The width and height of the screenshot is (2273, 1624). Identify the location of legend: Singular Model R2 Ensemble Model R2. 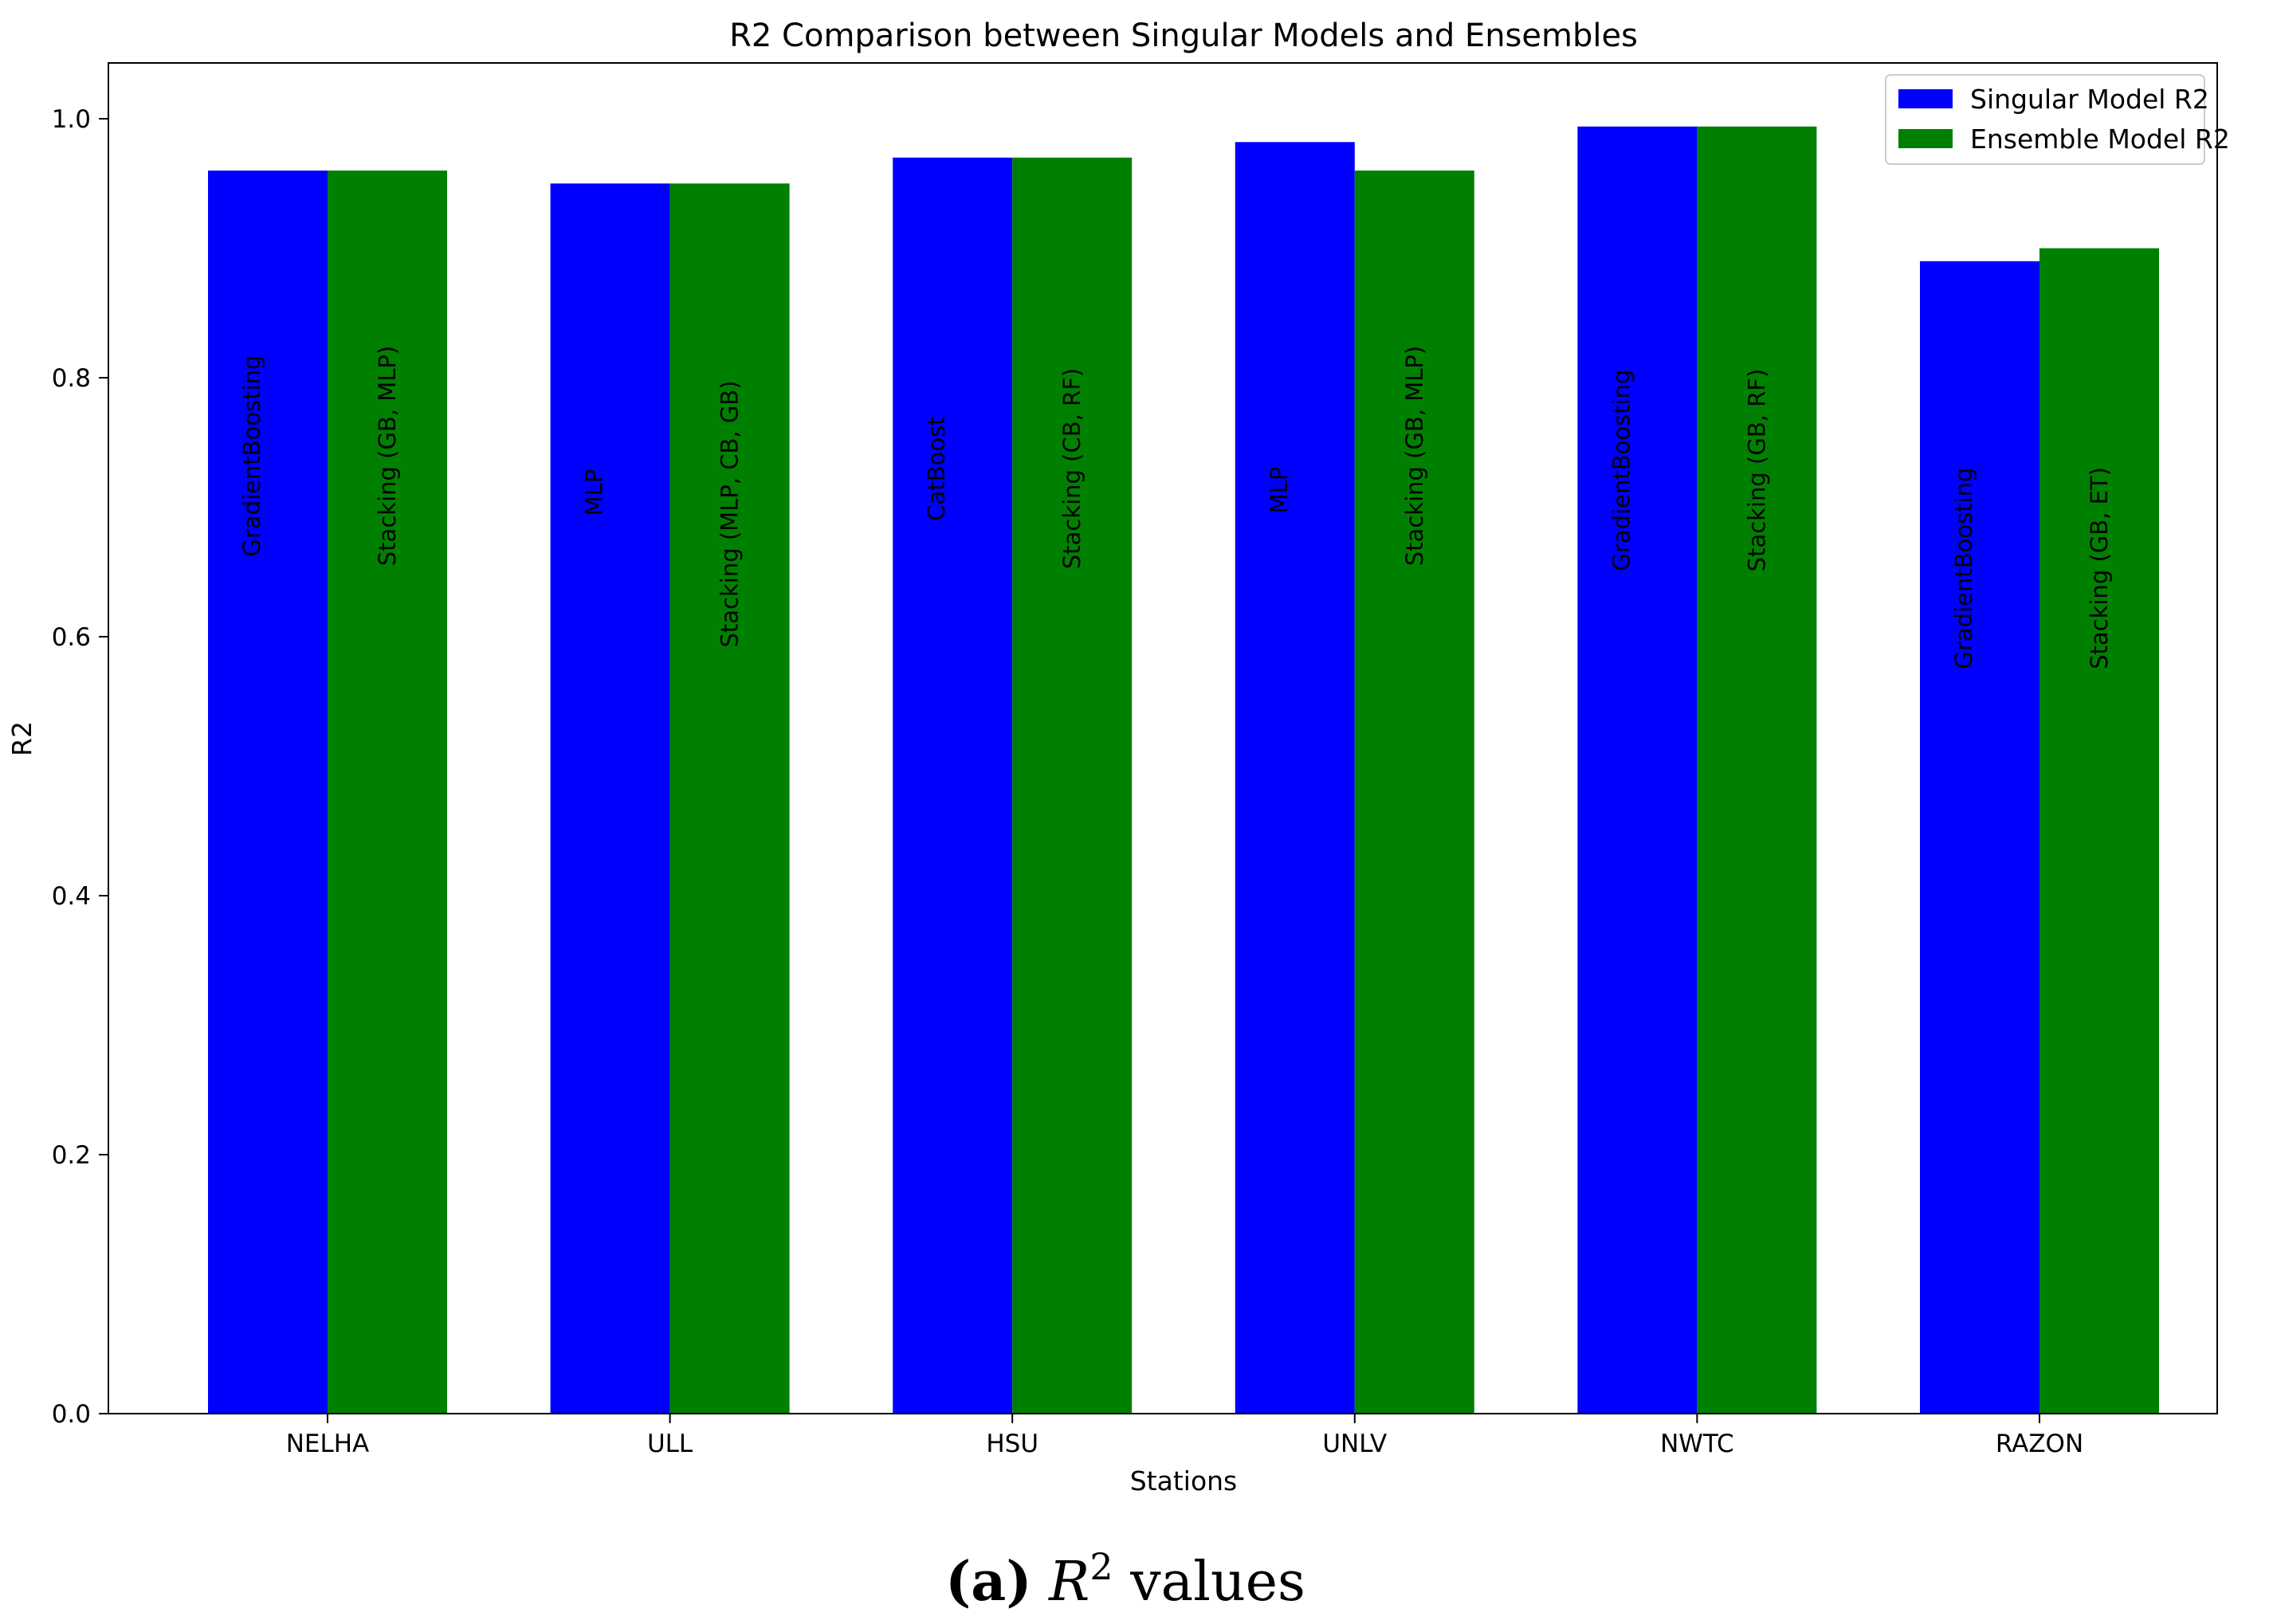
(2057, 119).